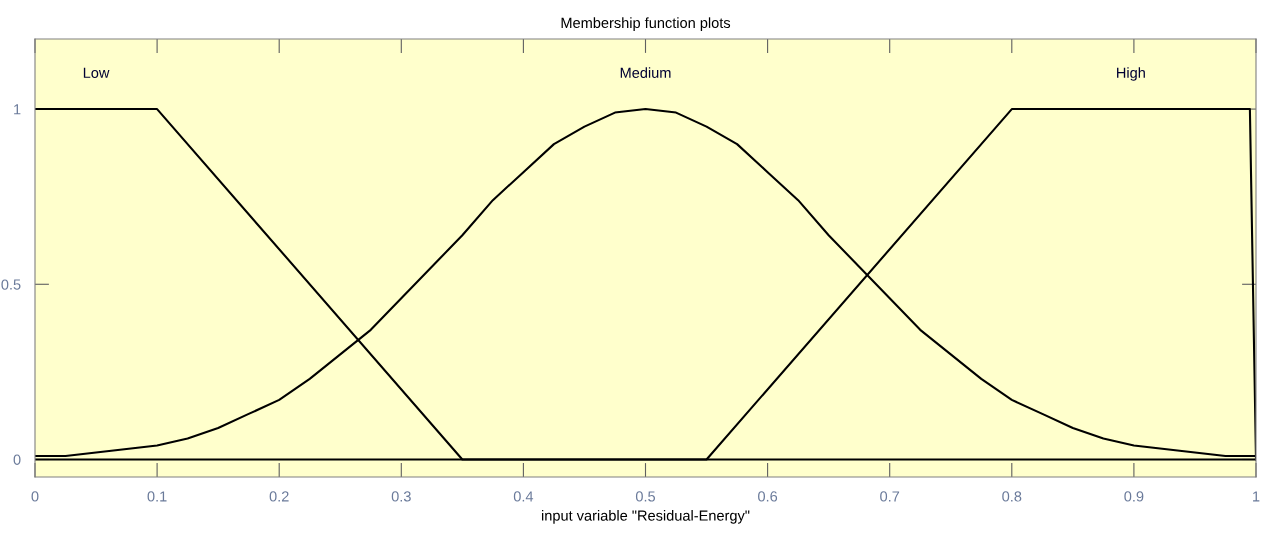  What do you see at coordinates (401, 496) in the screenshot?
I see `x-tick-label: 0.3` at bounding box center [401, 496].